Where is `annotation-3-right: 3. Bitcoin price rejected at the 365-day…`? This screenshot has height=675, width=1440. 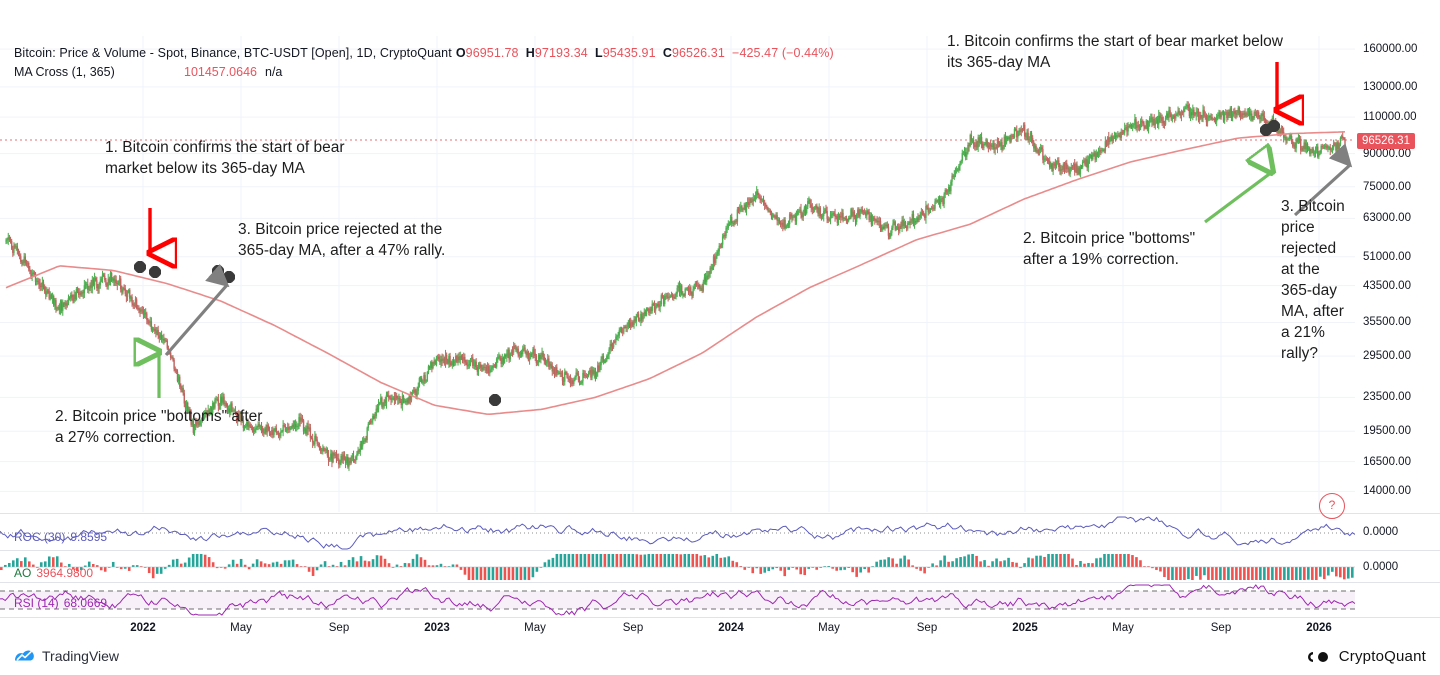
annotation-3-right: 3. Bitcoin price rejected at the 365-day… is located at coordinates (1313, 280).